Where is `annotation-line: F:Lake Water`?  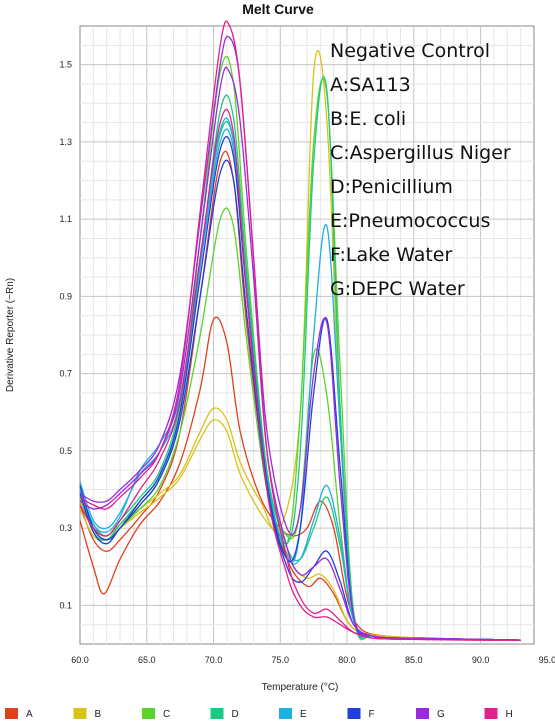 annotation-line: F:Lake Water is located at coordinates (391, 255).